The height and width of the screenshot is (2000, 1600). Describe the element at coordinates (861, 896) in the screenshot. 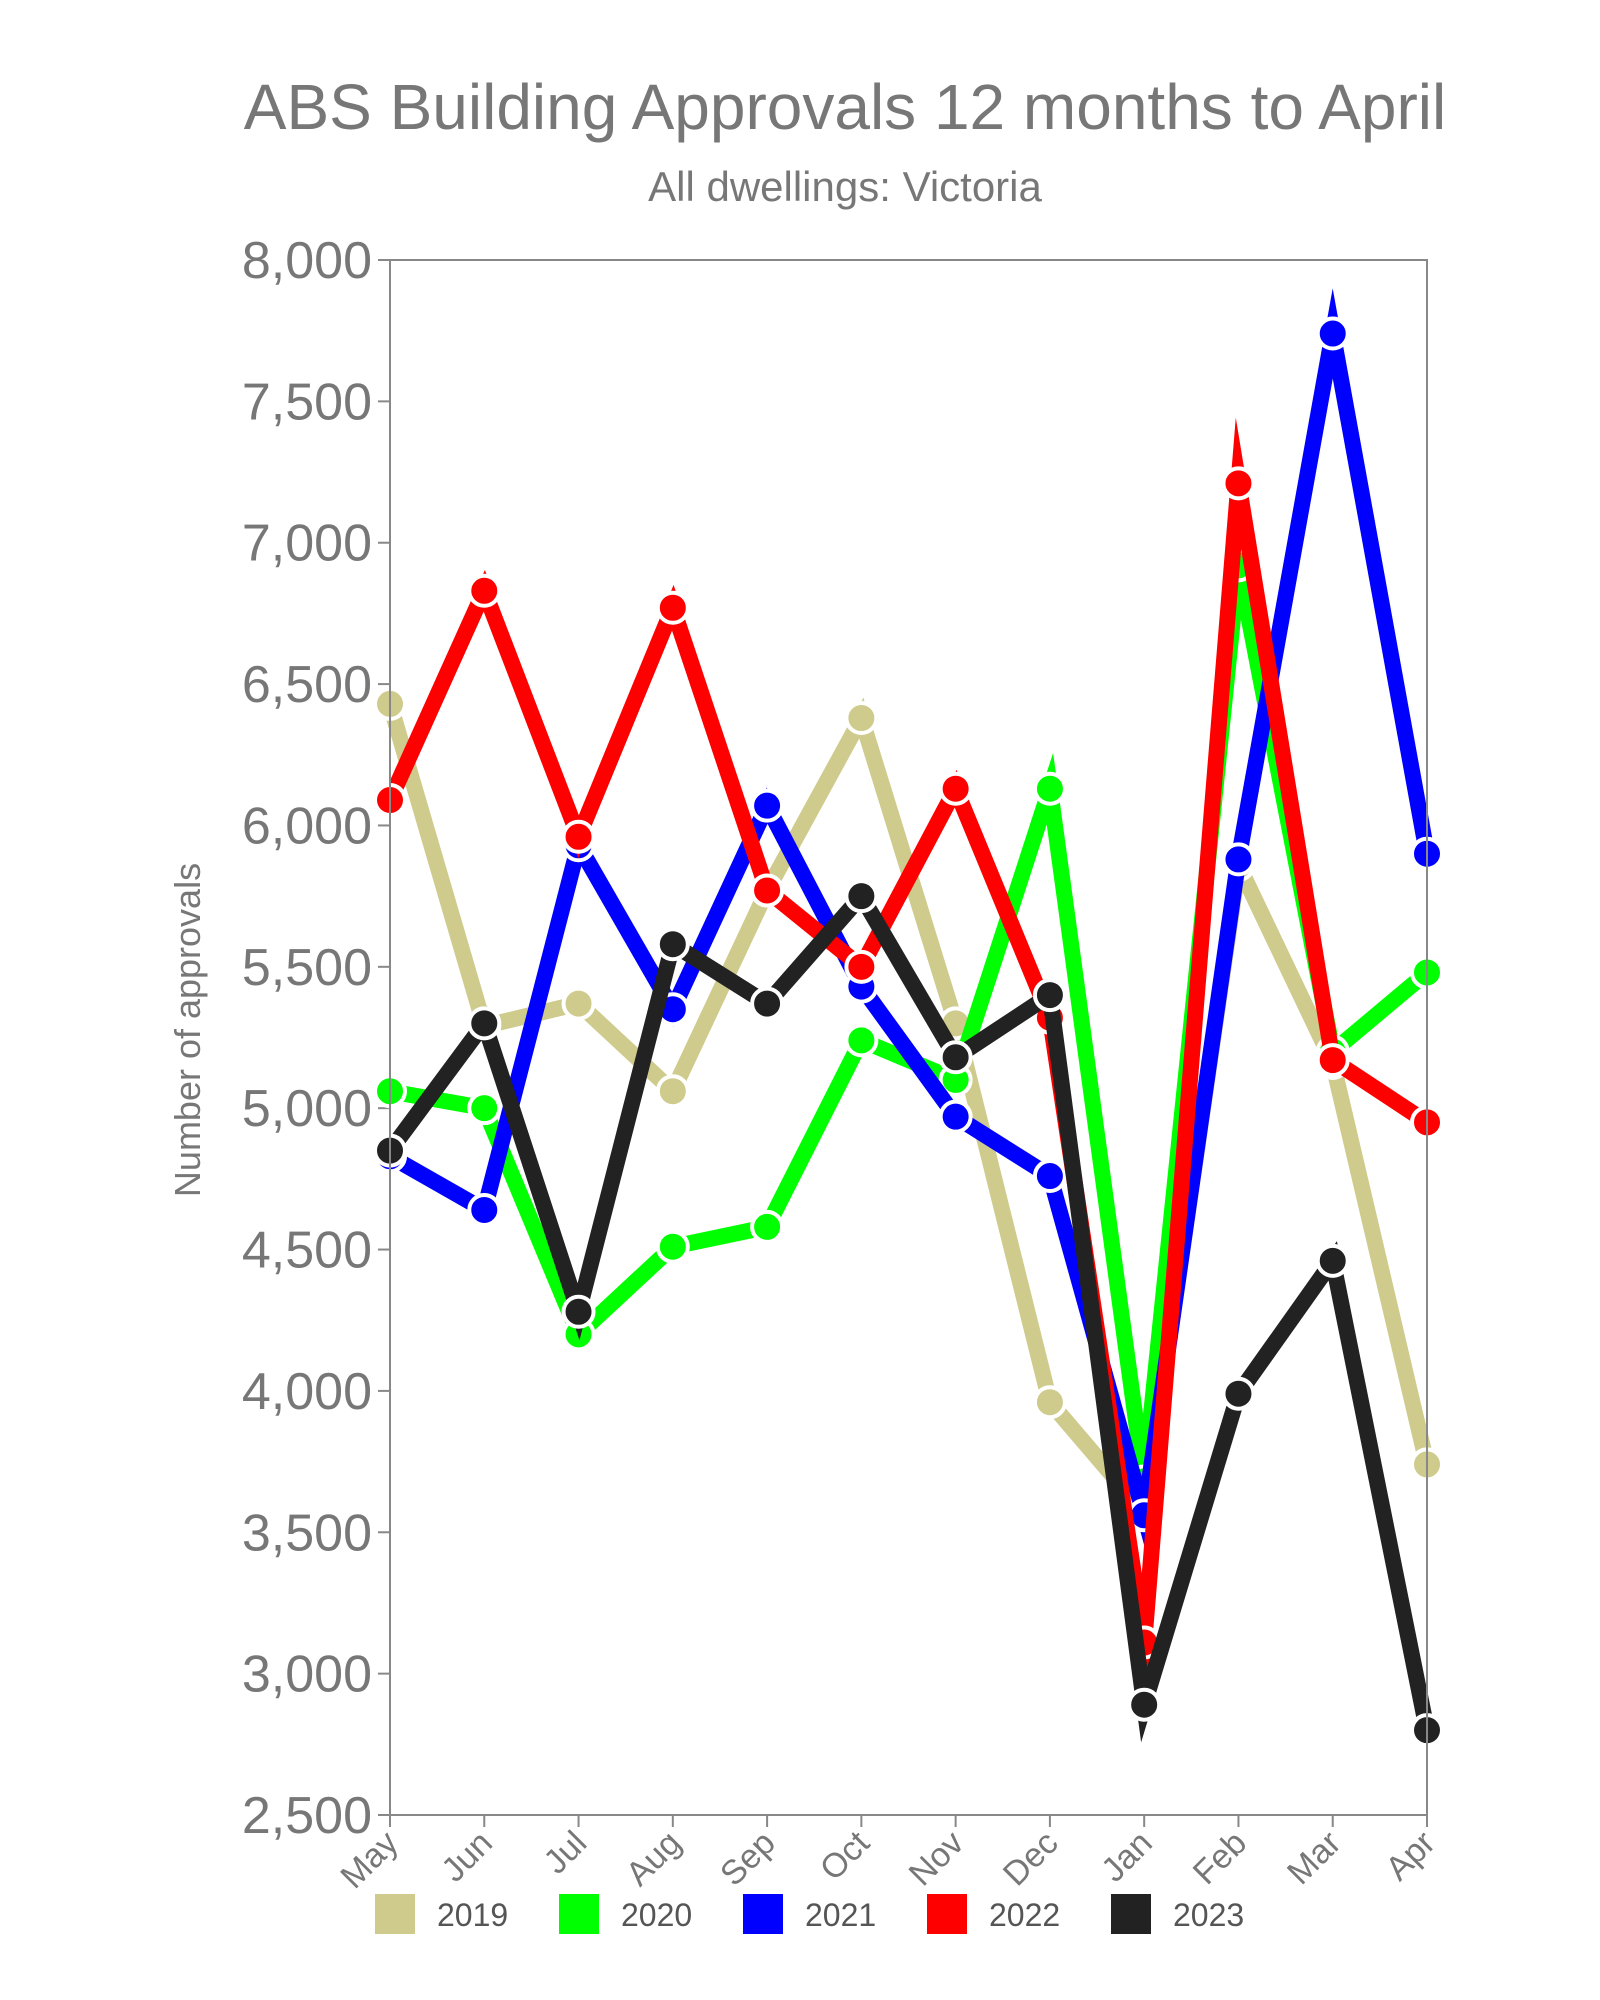

I see `data-point-2023-Oct` at that location.